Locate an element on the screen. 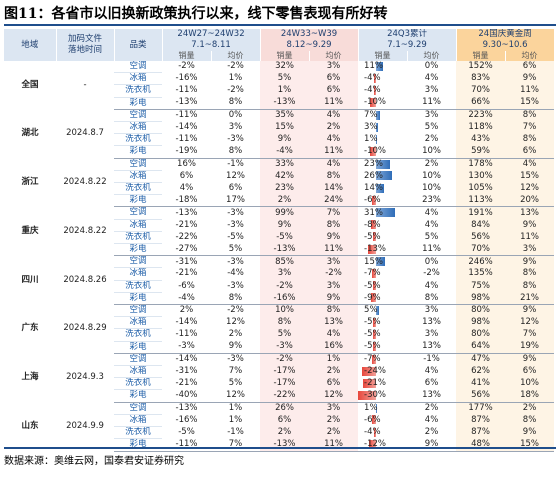  value-cell: 42% is located at coordinates (285, 176).